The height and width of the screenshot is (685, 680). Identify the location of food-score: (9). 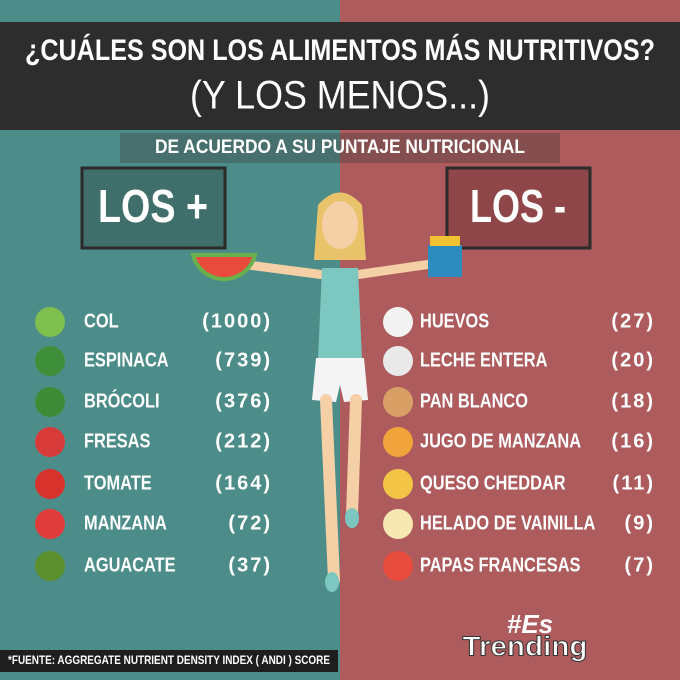
(640, 523).